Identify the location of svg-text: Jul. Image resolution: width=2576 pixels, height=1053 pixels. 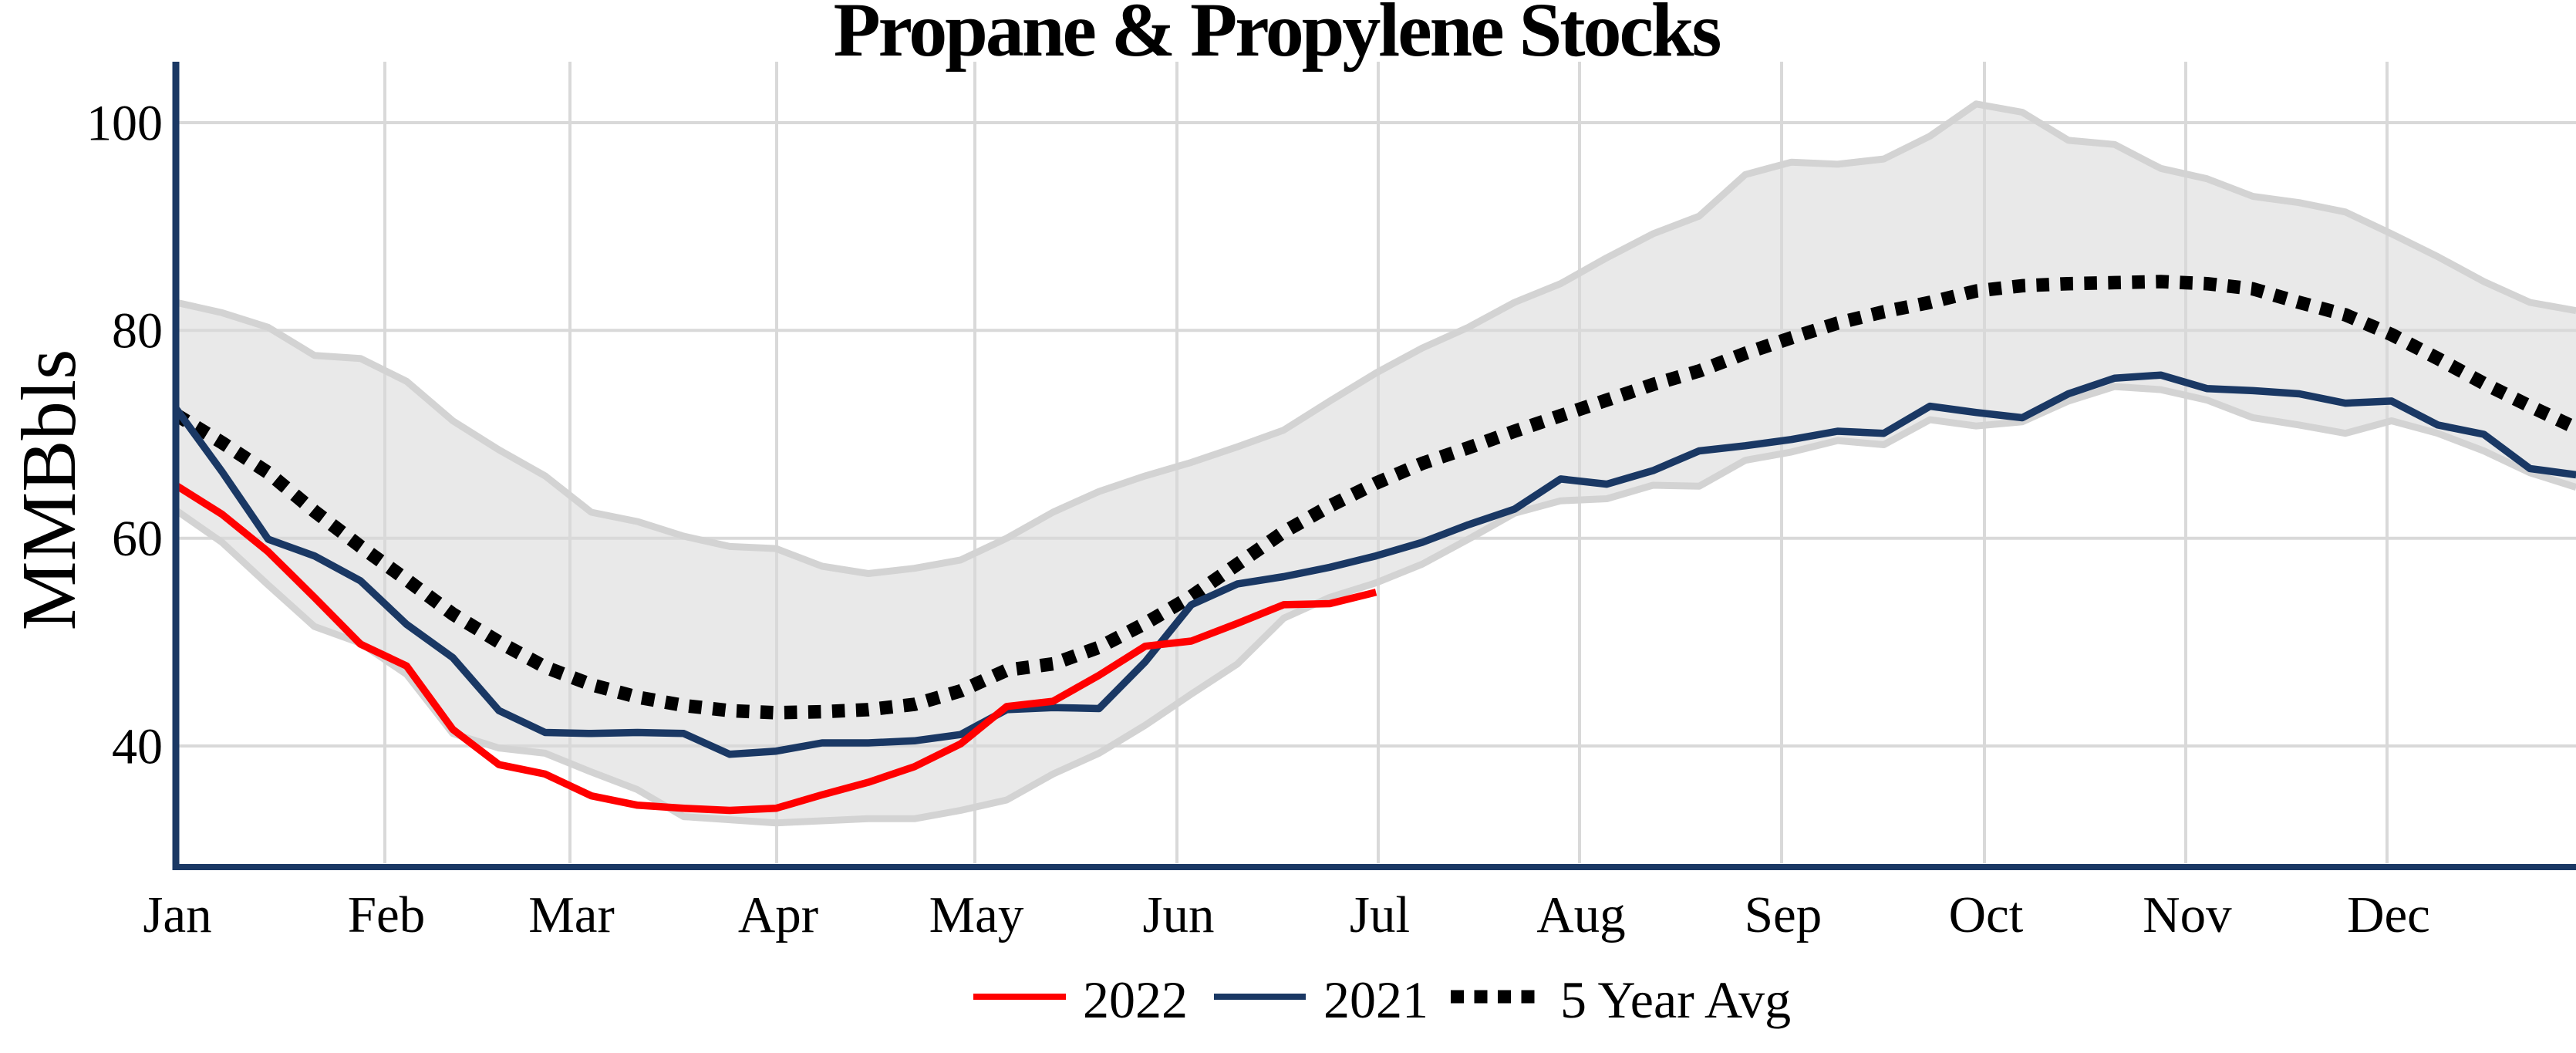
(1380, 915).